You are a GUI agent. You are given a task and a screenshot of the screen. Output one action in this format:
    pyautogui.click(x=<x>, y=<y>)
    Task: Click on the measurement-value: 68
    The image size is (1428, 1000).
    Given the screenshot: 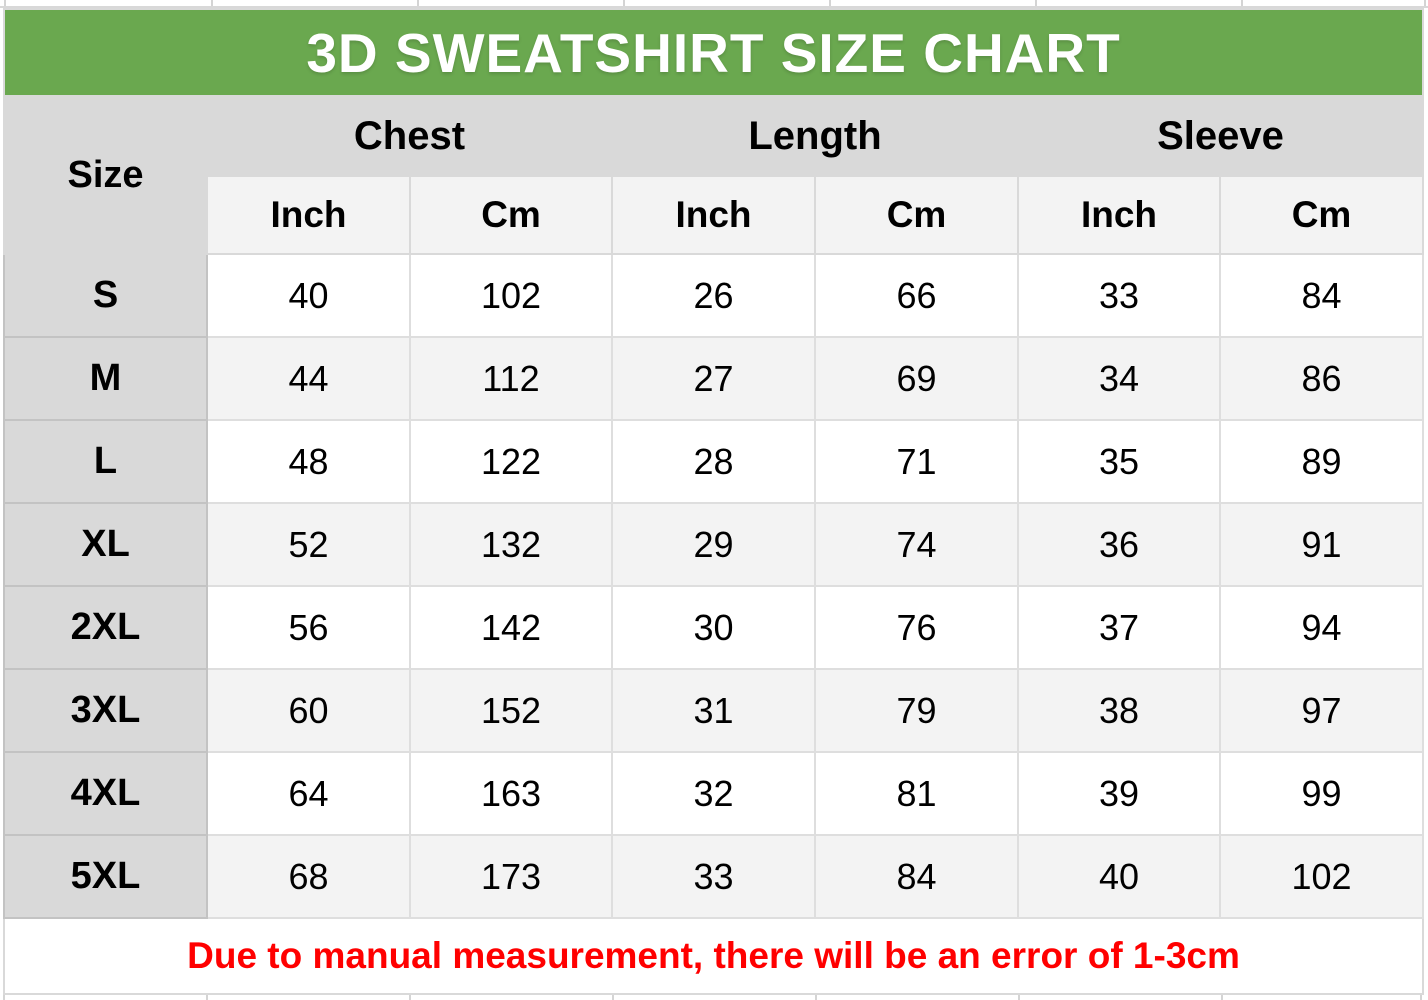 What is the action you would take?
    pyautogui.click(x=308, y=876)
    